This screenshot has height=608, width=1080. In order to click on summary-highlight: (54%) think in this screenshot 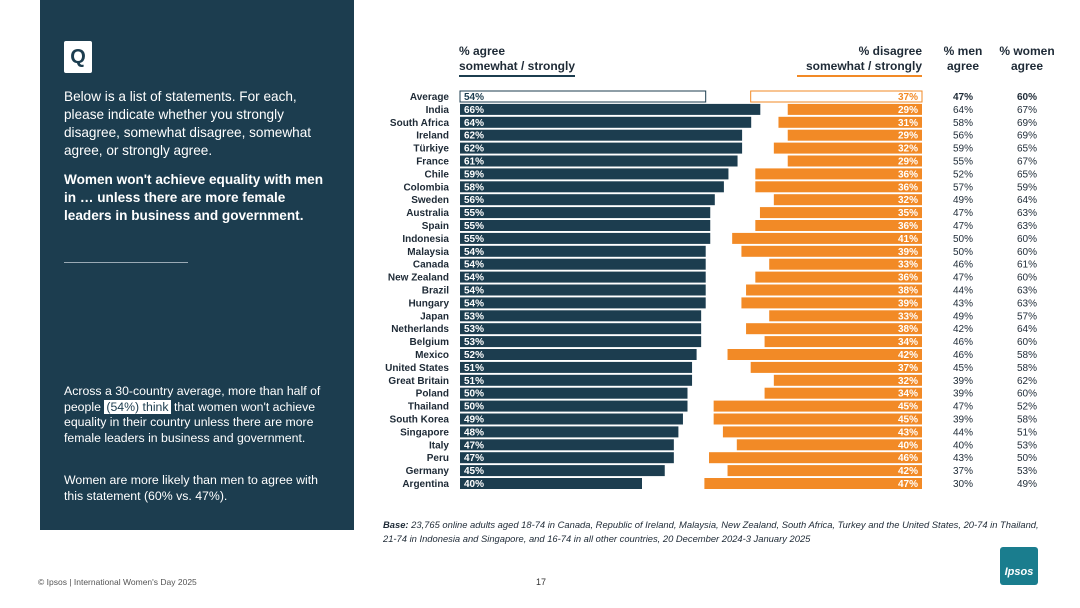, I will do `click(137, 406)`.